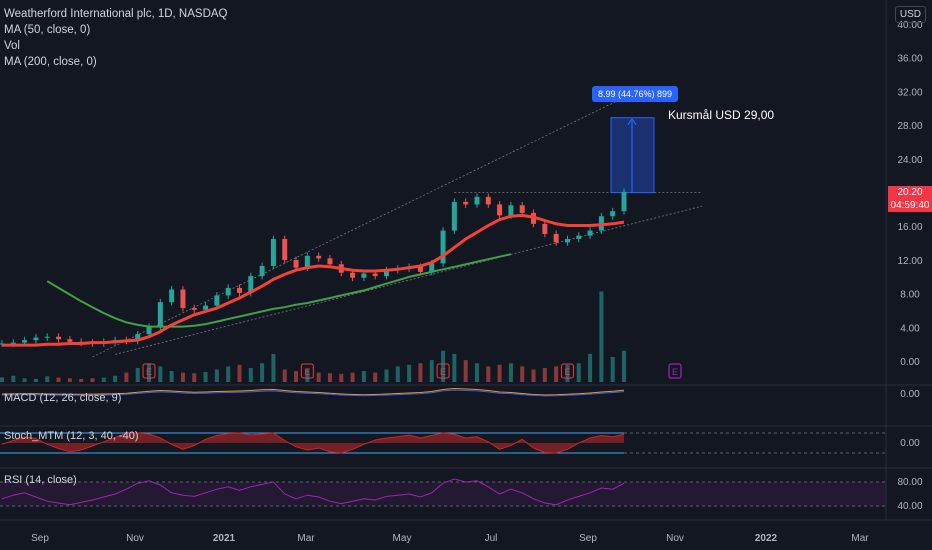 This screenshot has height=550, width=932. I want to click on y-tick-label: 16.00, so click(909, 227).